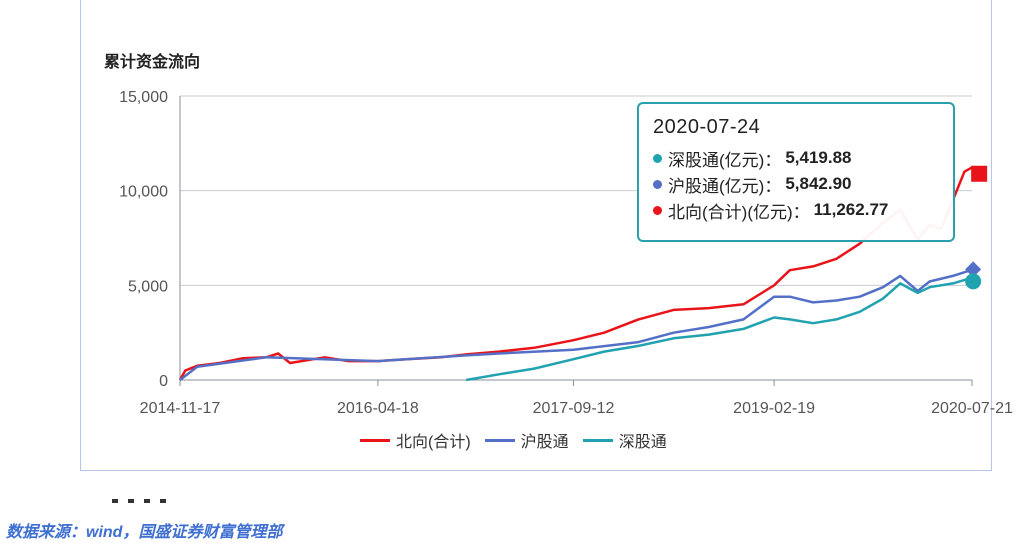 This screenshot has height=543, width=1032. Describe the element at coordinates (163, 381) in the screenshot. I see `y-tick-label-0: 0` at that location.